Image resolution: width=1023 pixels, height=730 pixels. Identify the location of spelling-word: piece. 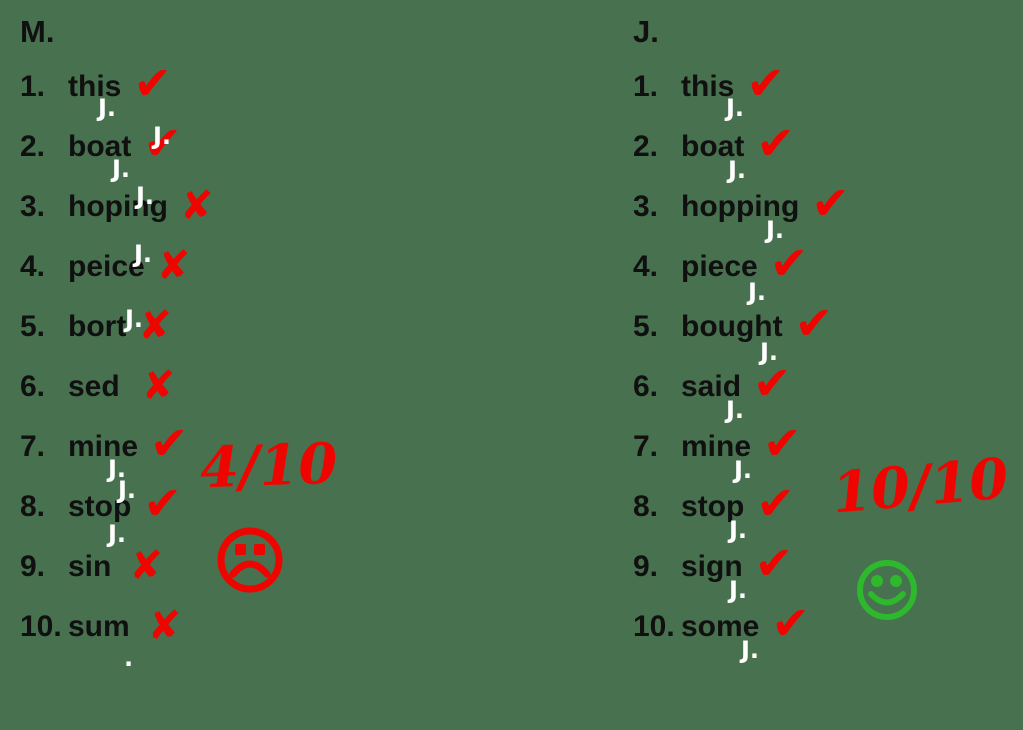
(719, 266).